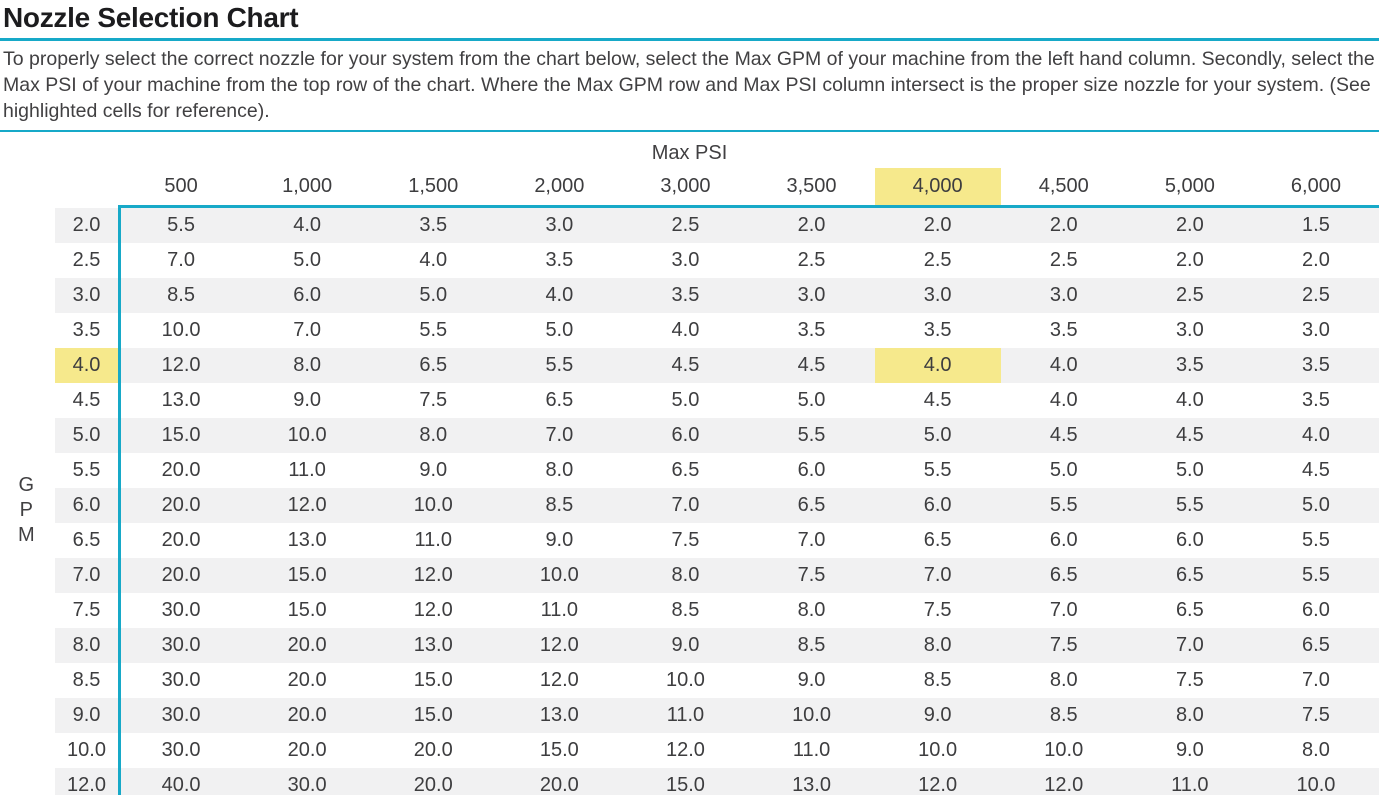 This screenshot has width=1379, height=795. I want to click on psi-column-header: 1,000, so click(307, 186).